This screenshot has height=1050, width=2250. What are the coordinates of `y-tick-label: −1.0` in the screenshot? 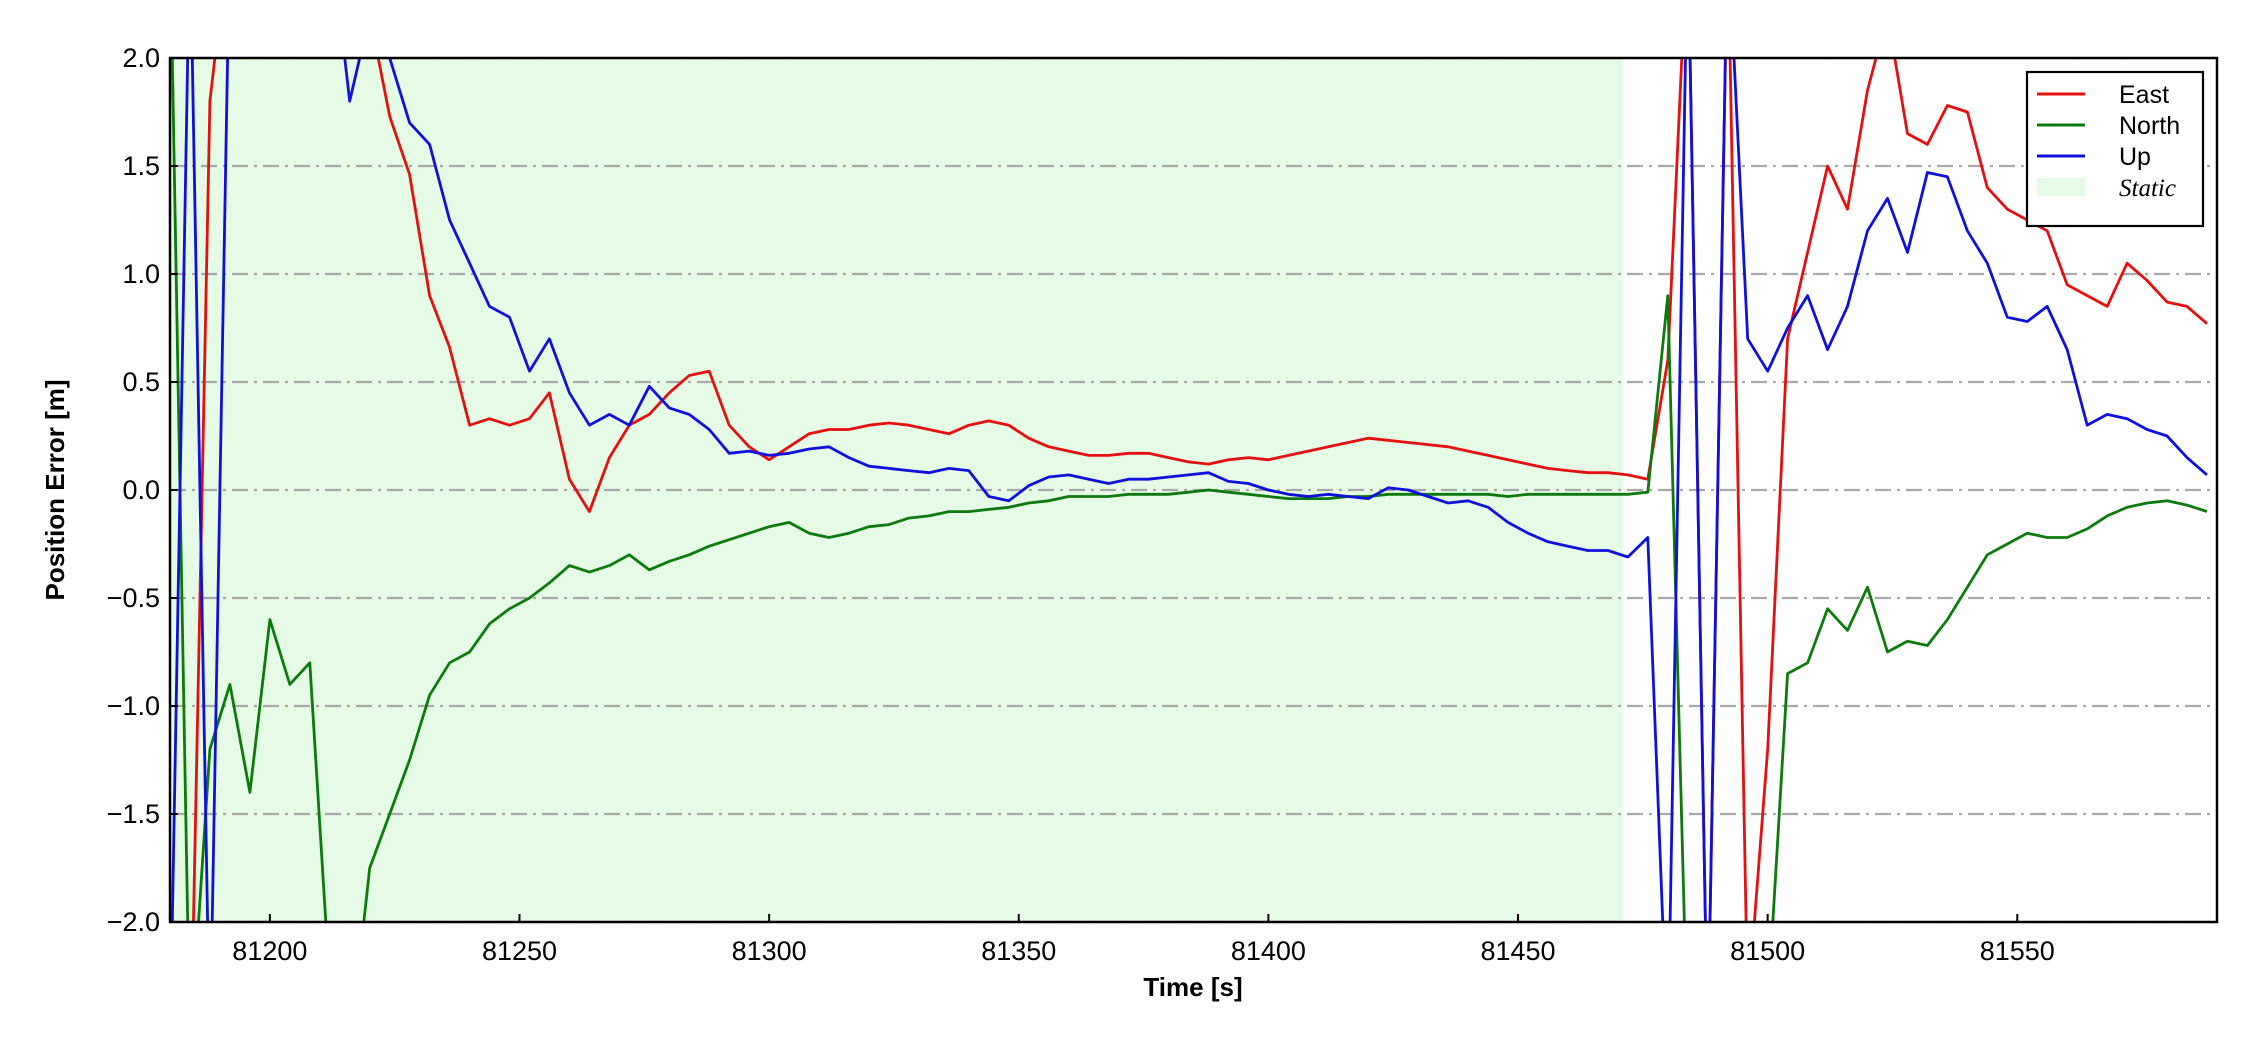 It's located at (133, 706).